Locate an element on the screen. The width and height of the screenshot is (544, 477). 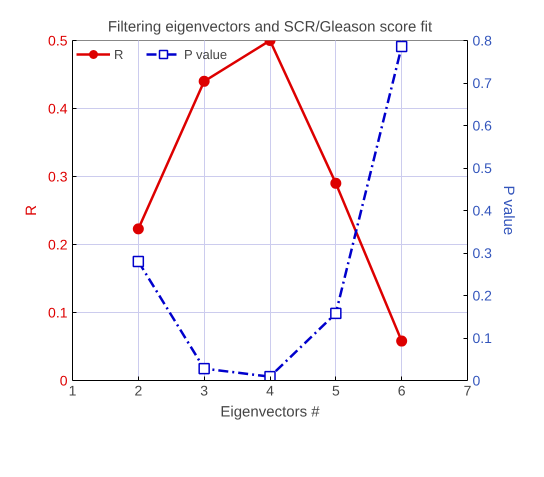
x-tick-label: 7 is located at coordinates (468, 390).